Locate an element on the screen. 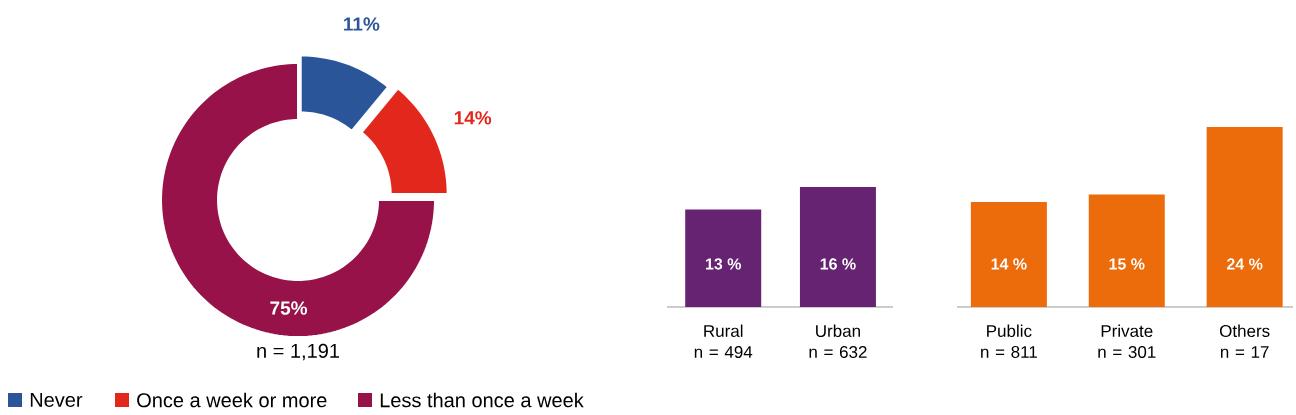 The height and width of the screenshot is (415, 1296). text: n = 1,191 is located at coordinates (298, 352).